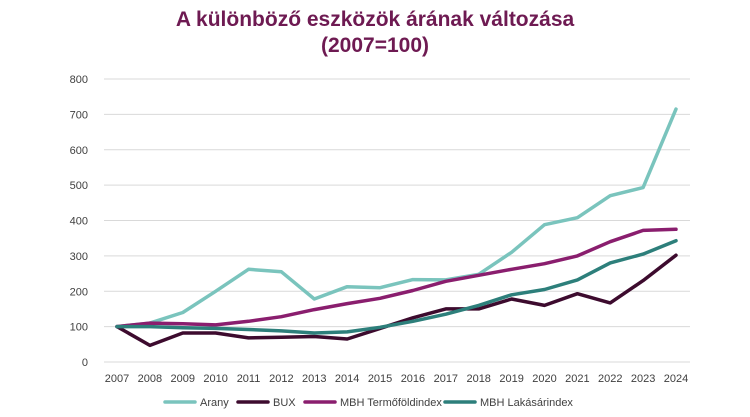  Describe the element at coordinates (249, 379) in the screenshot. I see `x-tick-label: 2011` at that location.